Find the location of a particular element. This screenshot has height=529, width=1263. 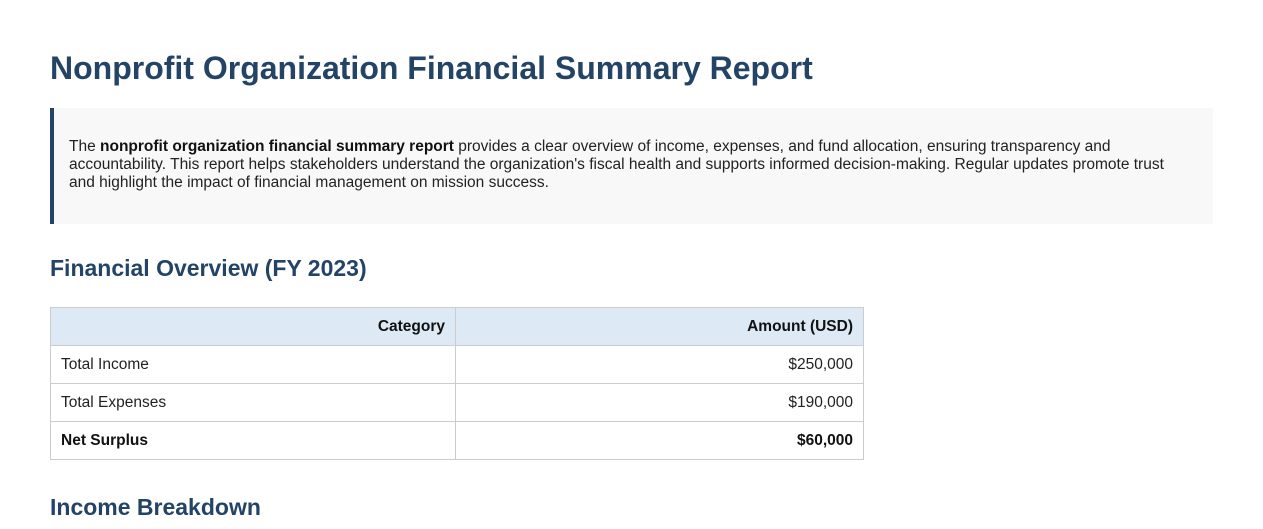

table-header-row: Category Amount (USD) is located at coordinates (457, 326).